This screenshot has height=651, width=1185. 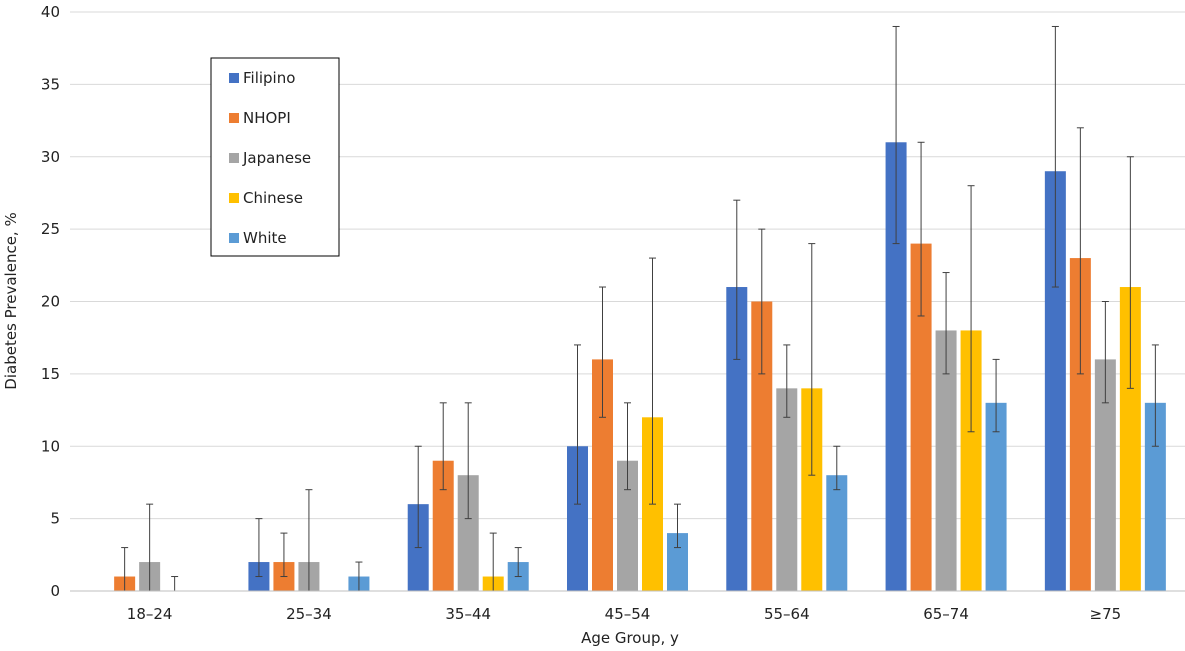 What do you see at coordinates (468, 614) in the screenshot?
I see `x-tick-label: 35–44` at bounding box center [468, 614].